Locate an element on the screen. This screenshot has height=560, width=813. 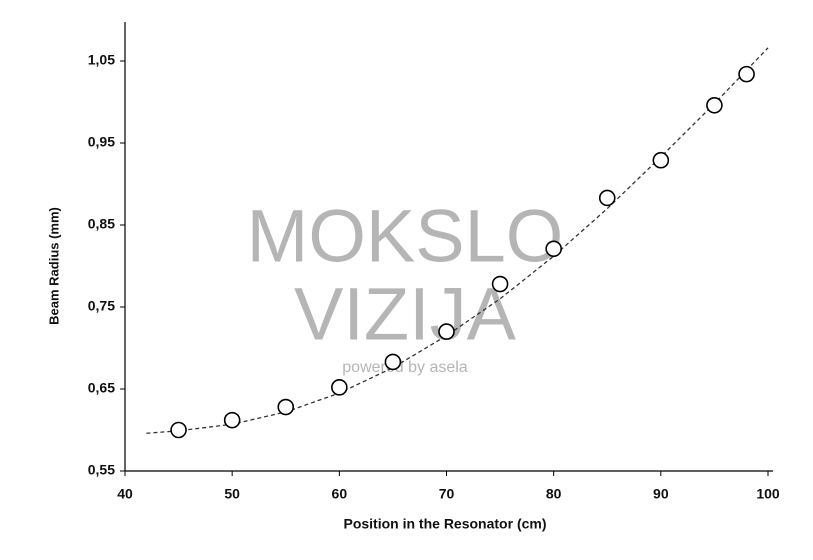
x-tick-label: 90 is located at coordinates (661, 494).